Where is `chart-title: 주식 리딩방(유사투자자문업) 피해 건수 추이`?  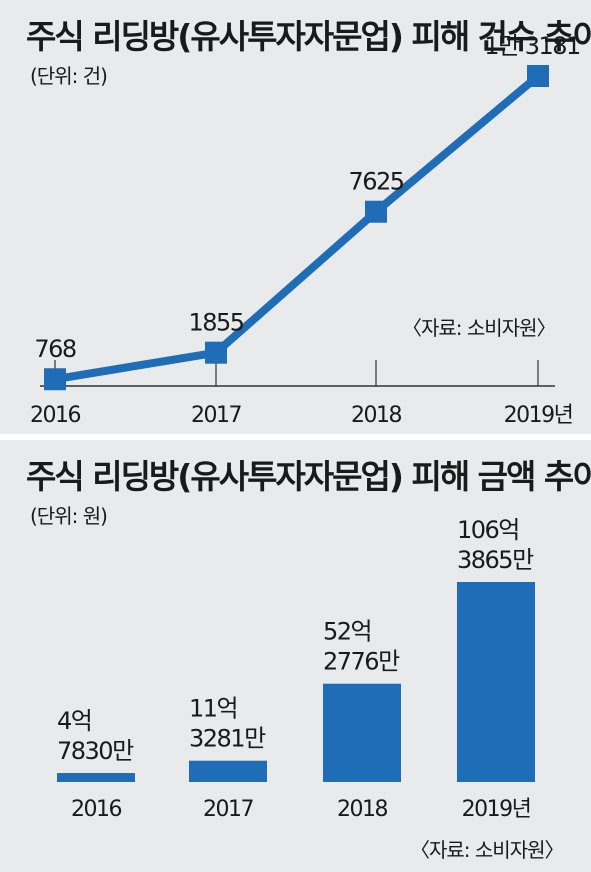 chart-title: 주식 리딩방(유사투자자문업) 피해 건수 추이 is located at coordinates (308, 36).